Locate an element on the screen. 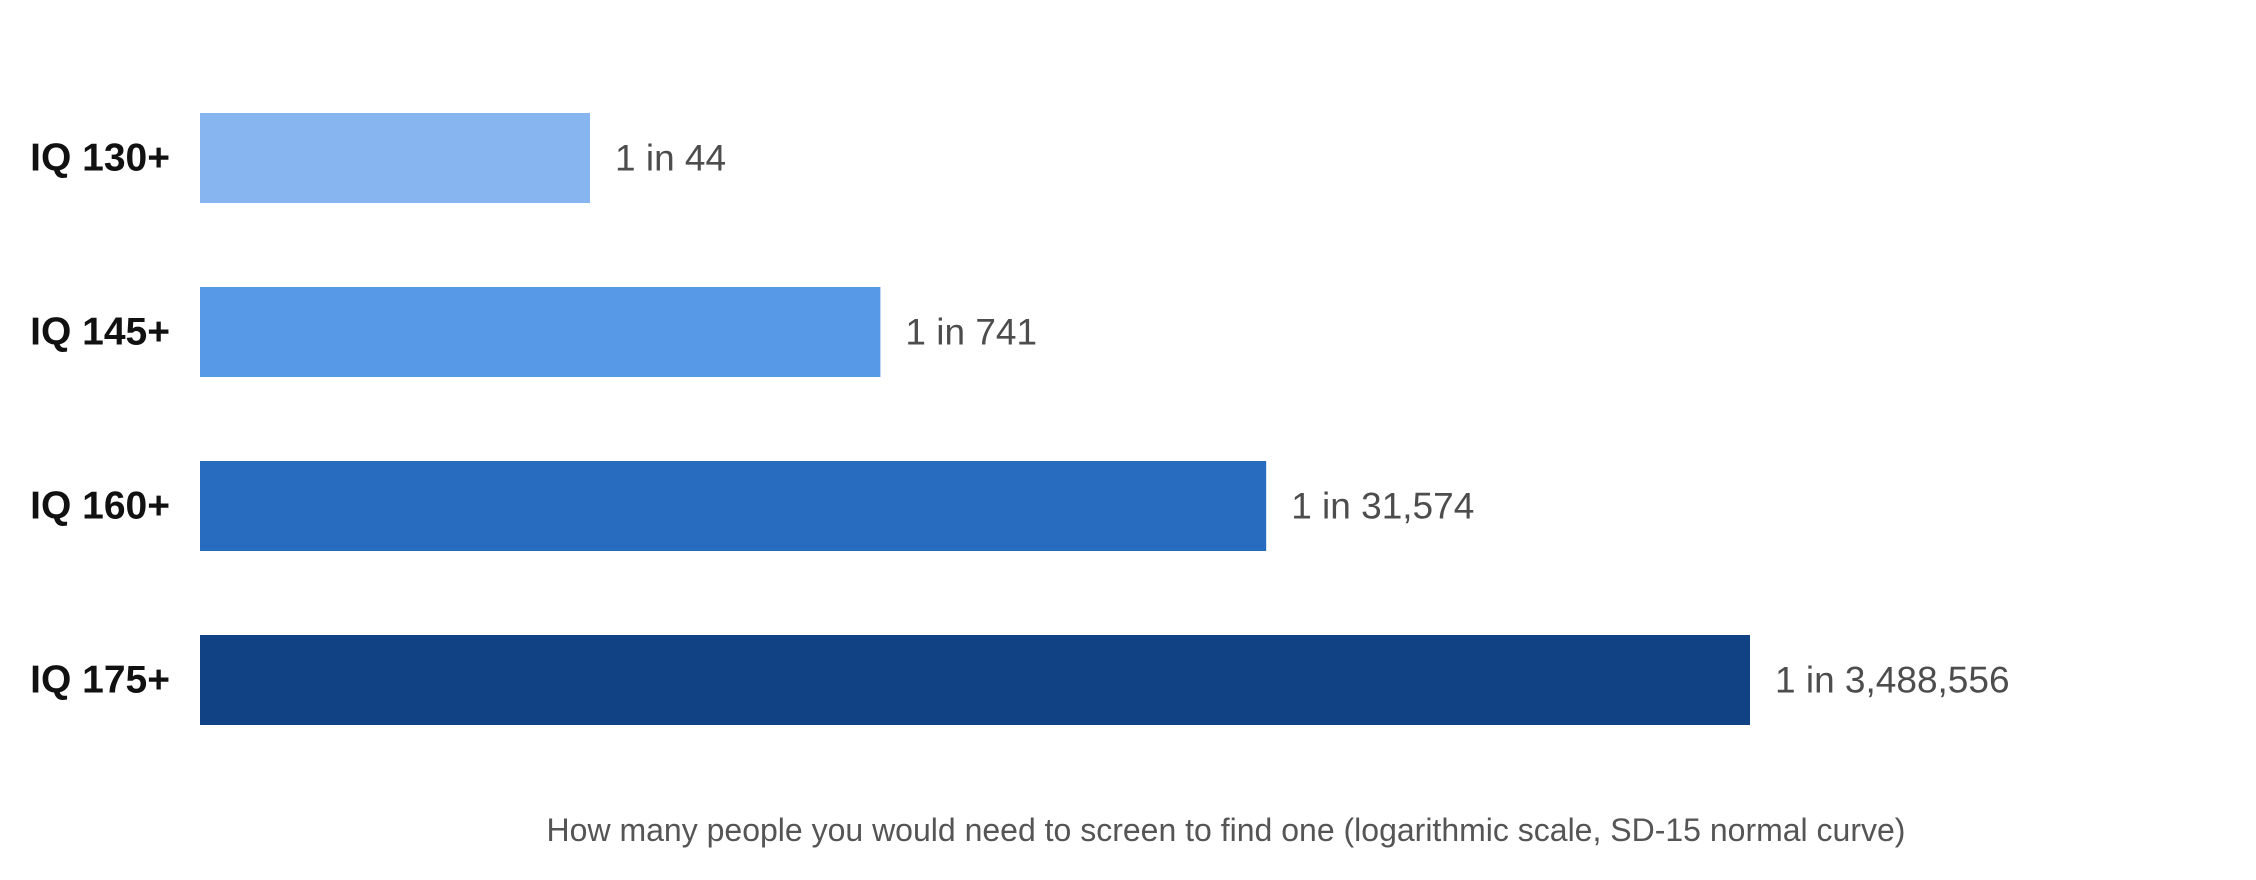  category-label: IQ 130+ is located at coordinates (100, 158).